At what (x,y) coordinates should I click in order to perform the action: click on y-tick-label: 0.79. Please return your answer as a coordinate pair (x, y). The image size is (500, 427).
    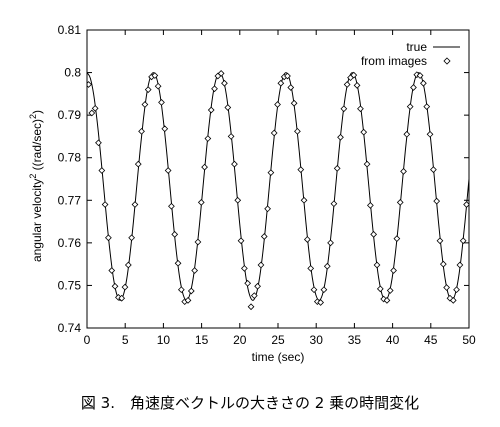
    Looking at the image, I should click on (70, 115).